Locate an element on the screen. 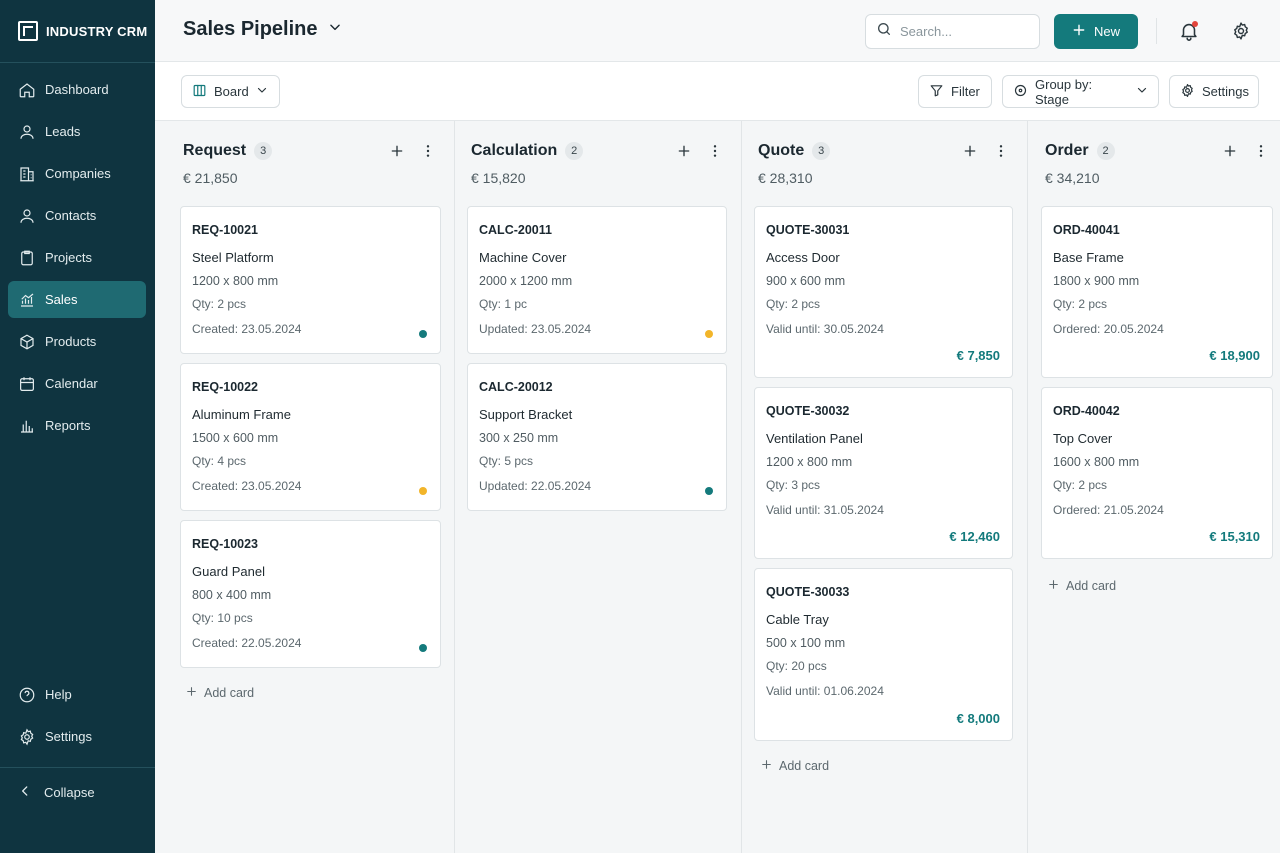 The height and width of the screenshot is (853, 1280). filter-button: Filter is located at coordinates (955, 91).